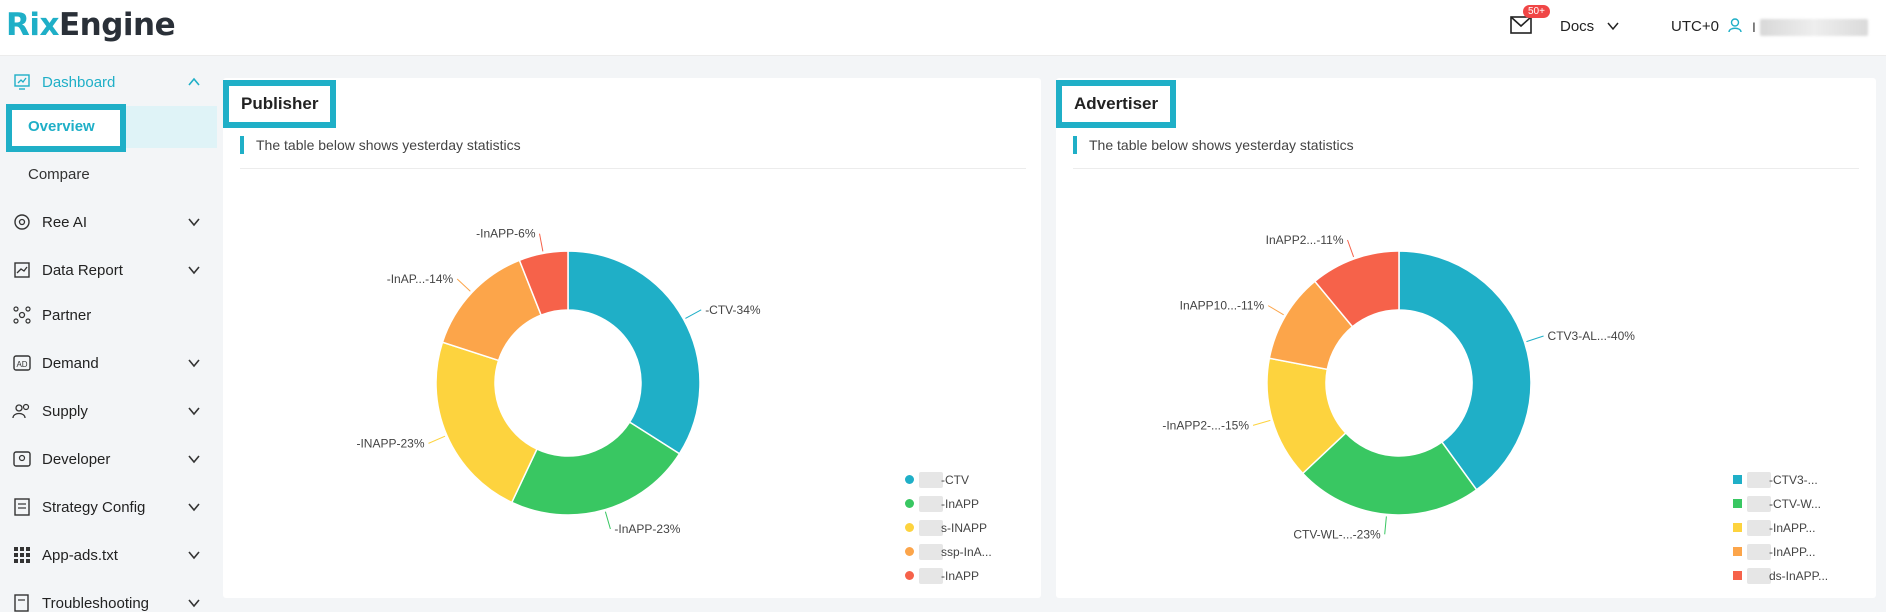 The image size is (1886, 612). Describe the element at coordinates (22, 555) in the screenshot. I see `grid-icon` at that location.